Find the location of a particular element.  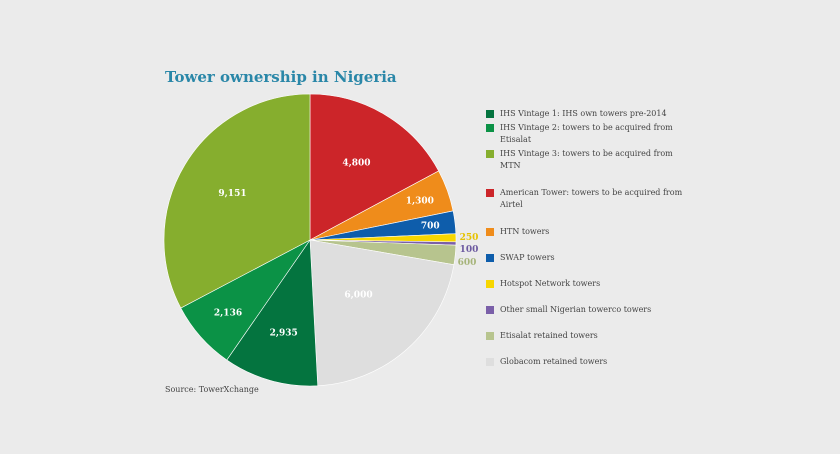

legend-label: Globacom retained towers is located at coordinates (554, 361).